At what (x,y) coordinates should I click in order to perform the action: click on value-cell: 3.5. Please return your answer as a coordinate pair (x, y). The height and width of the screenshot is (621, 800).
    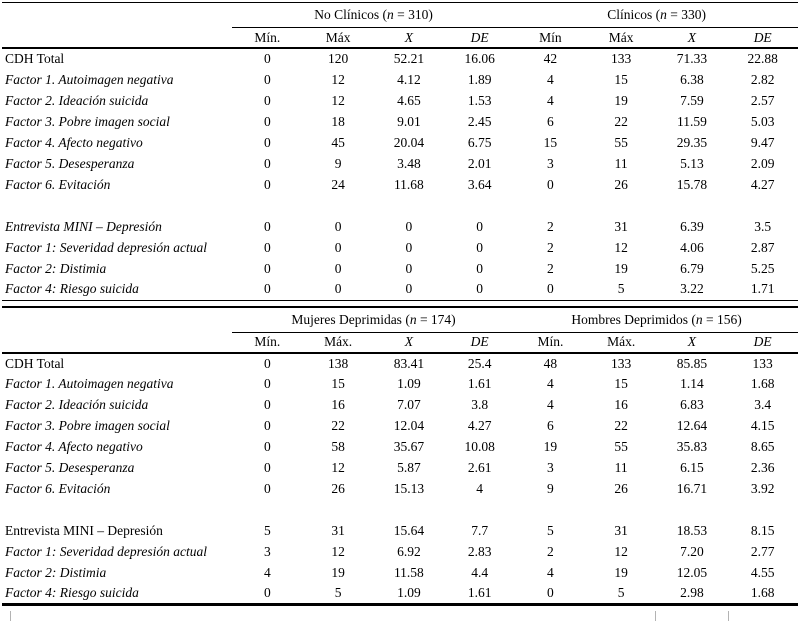
    Looking at the image, I should click on (763, 226).